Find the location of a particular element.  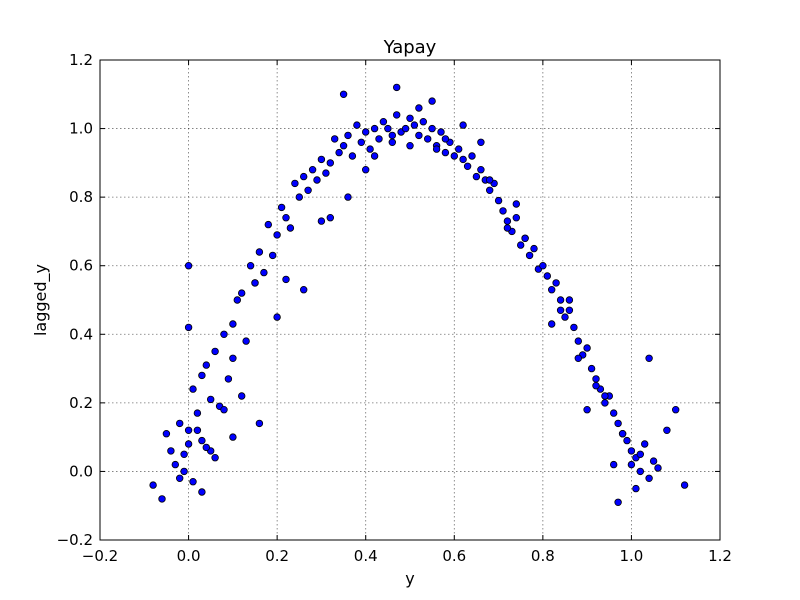

y-tick-label: 0.6 is located at coordinates (81, 266).